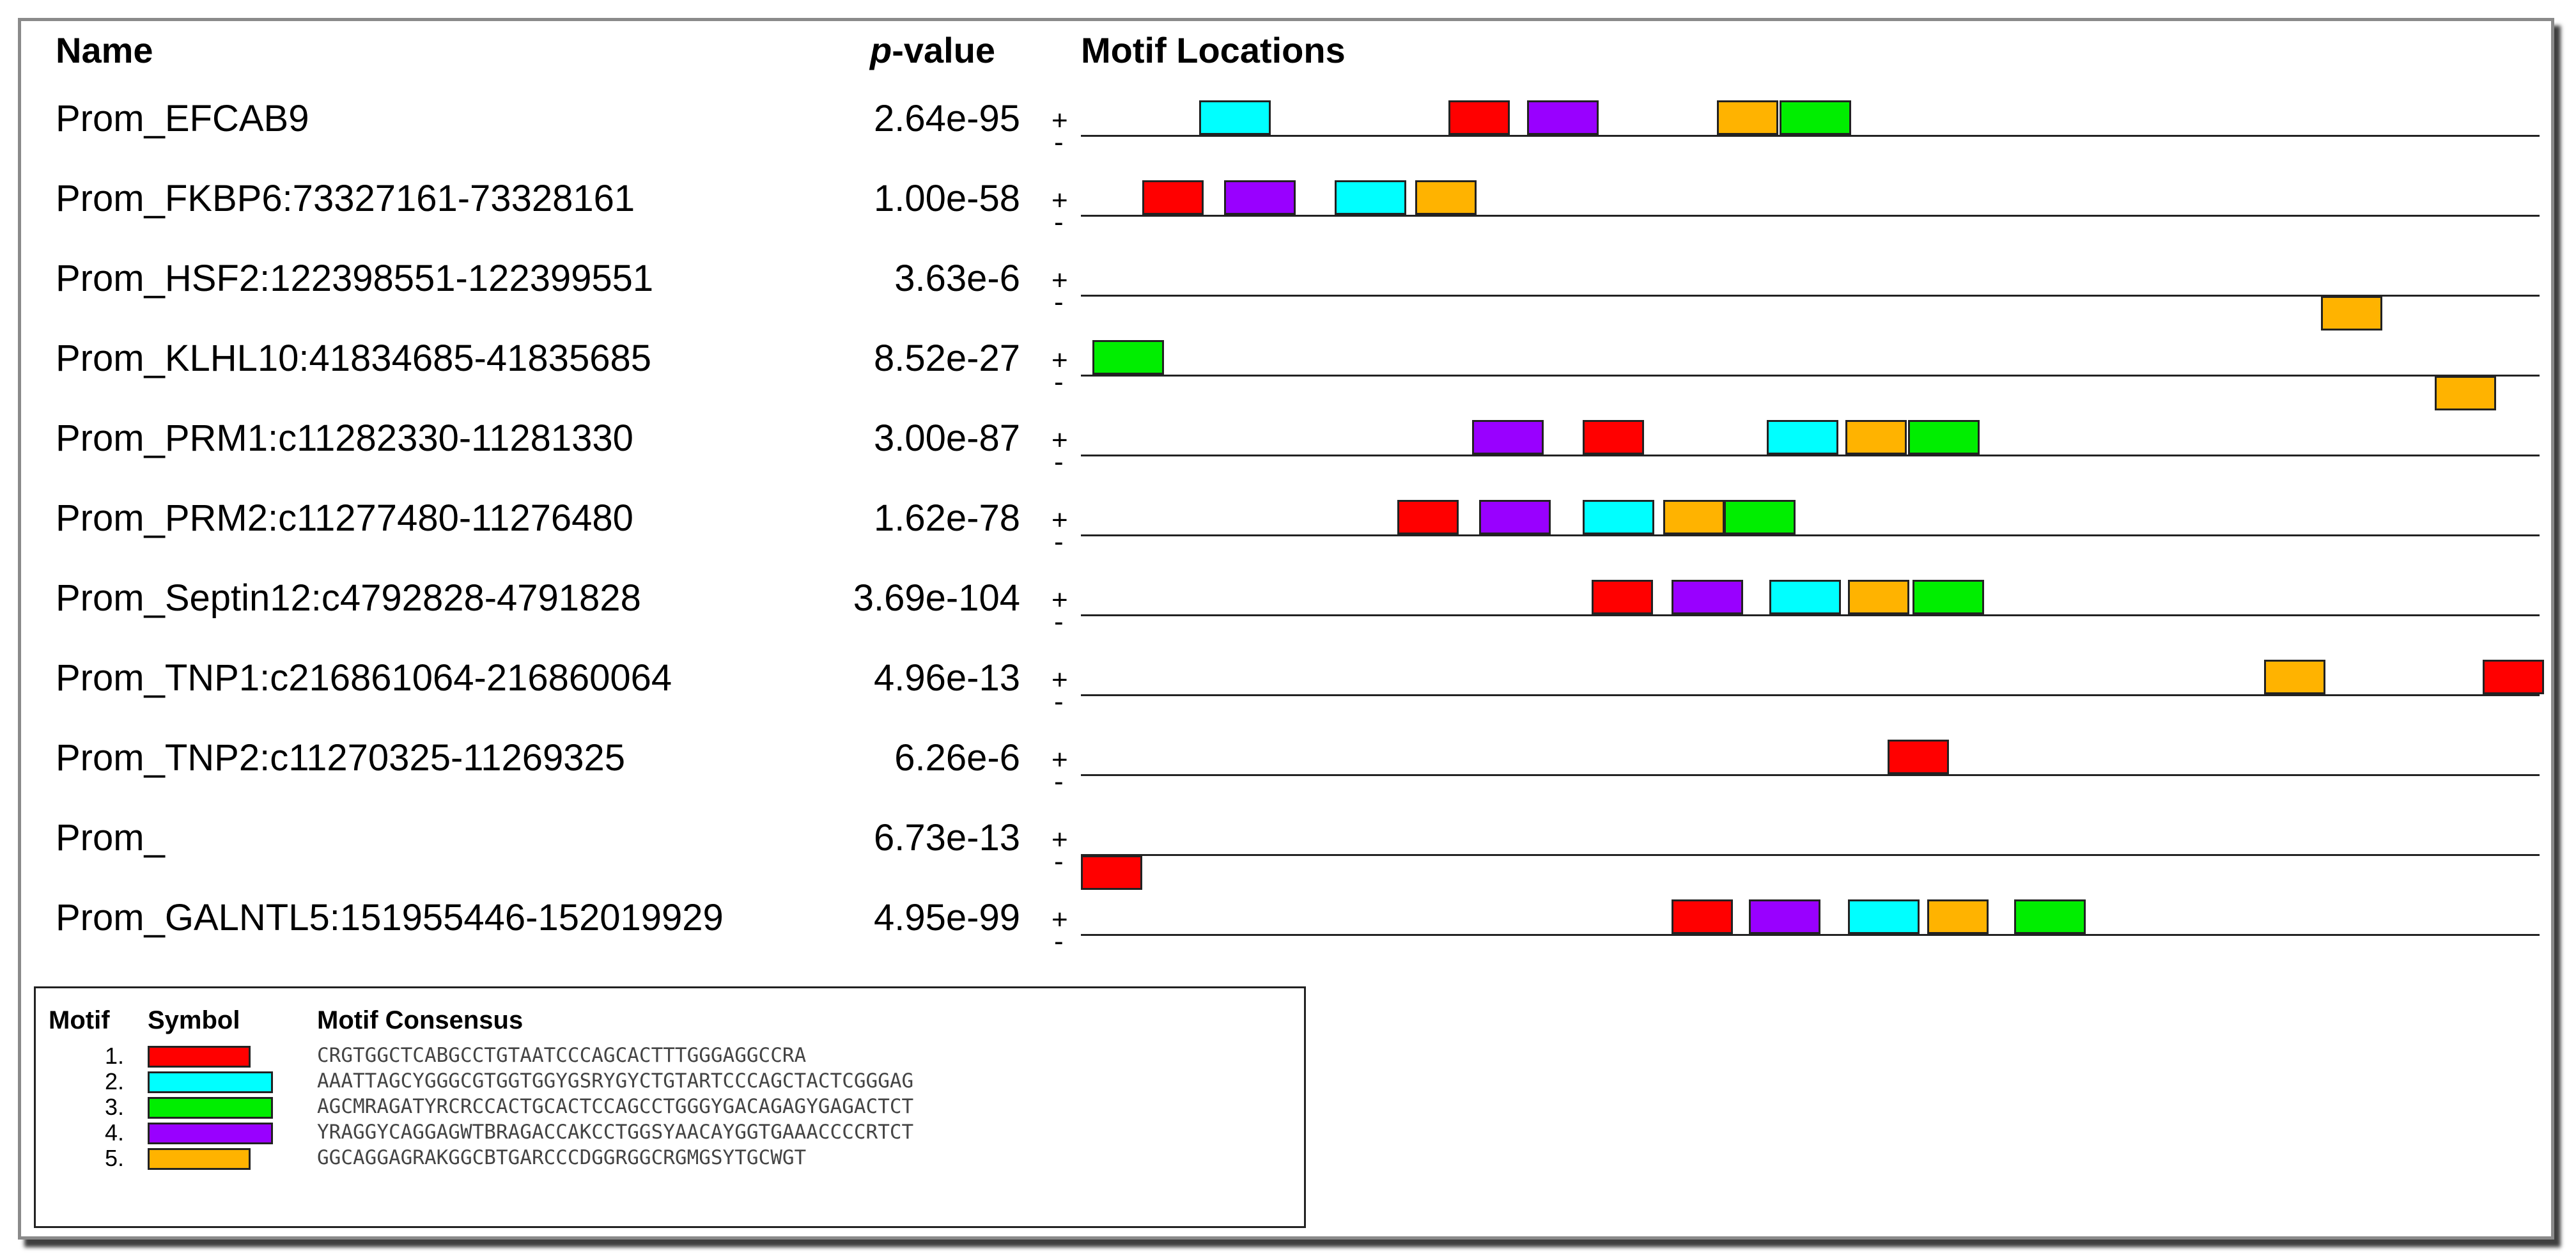 The image size is (2576, 1260). What do you see at coordinates (1286, 673) in the screenshot?
I see `sequence-row: Prom_TNP1:c216861064-216860064 4.96e-13 + -` at bounding box center [1286, 673].